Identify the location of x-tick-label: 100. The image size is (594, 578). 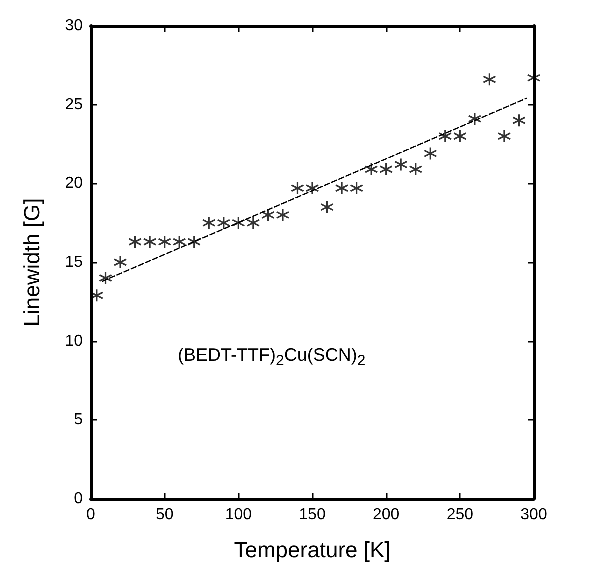
(238, 515).